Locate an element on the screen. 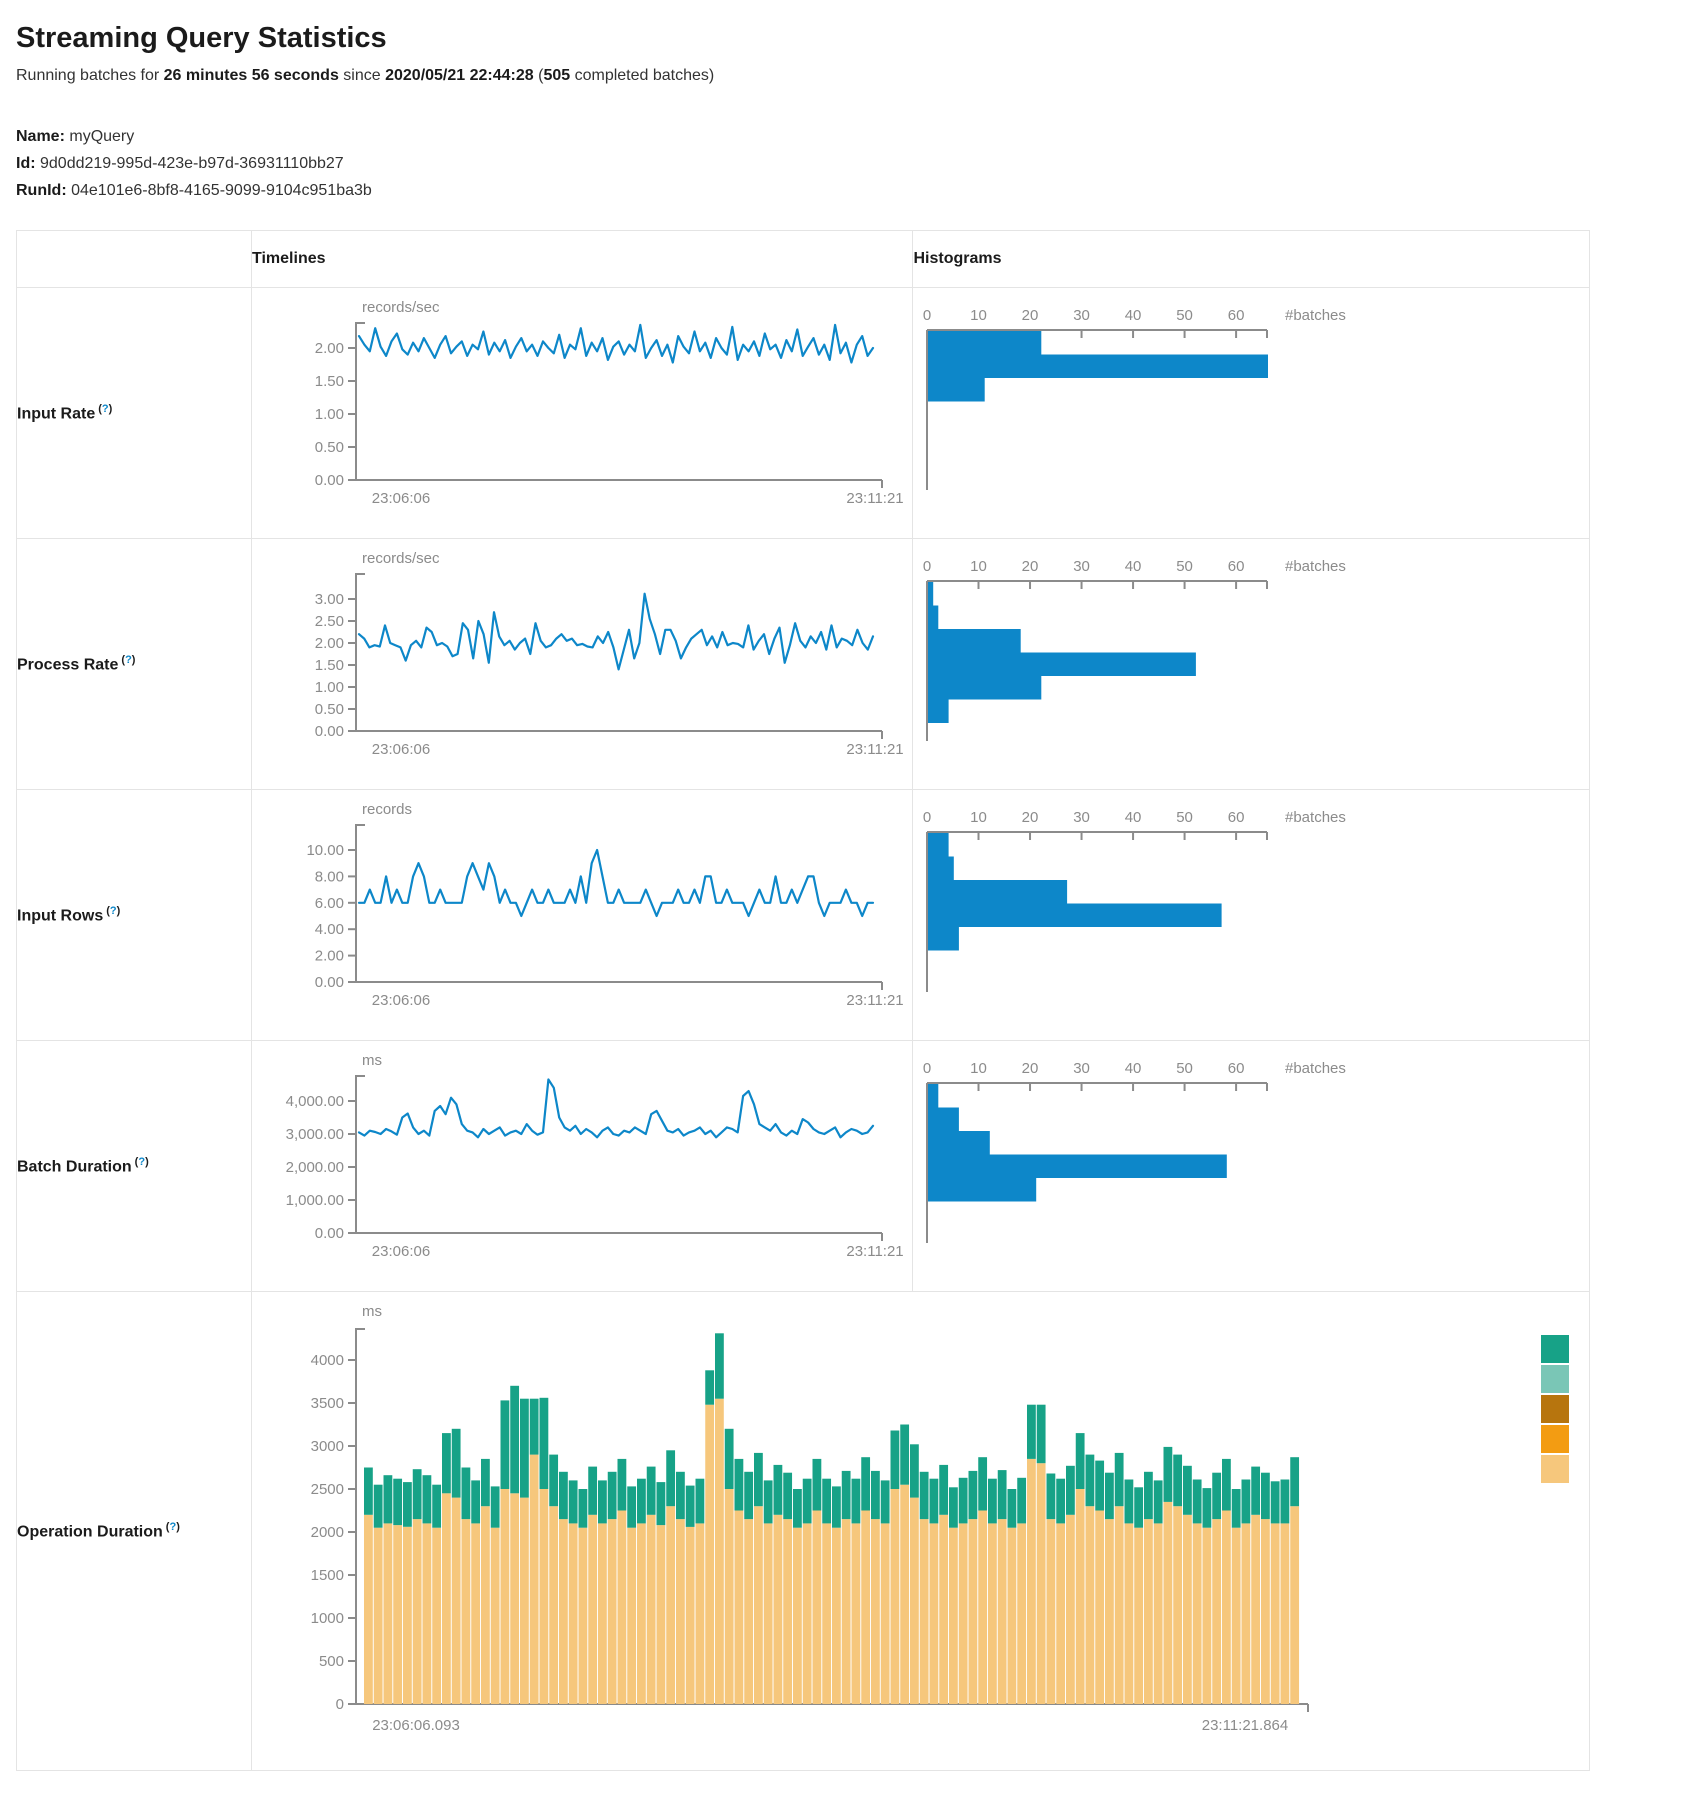  y-tick-label: 0.50 is located at coordinates (329, 709).